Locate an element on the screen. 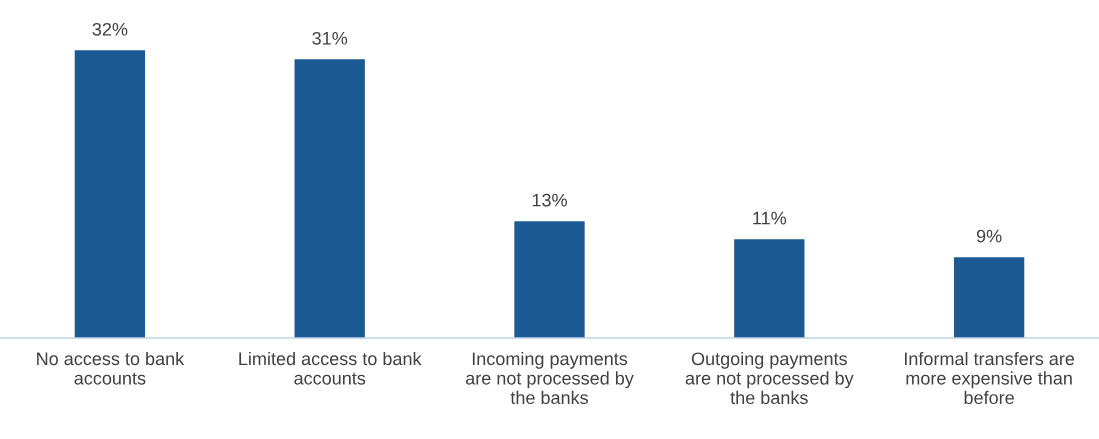 Image resolution: width=1099 pixels, height=439 pixels. x-tick-label: Incoming payments are not processed by the banks is located at coordinates (549, 378).